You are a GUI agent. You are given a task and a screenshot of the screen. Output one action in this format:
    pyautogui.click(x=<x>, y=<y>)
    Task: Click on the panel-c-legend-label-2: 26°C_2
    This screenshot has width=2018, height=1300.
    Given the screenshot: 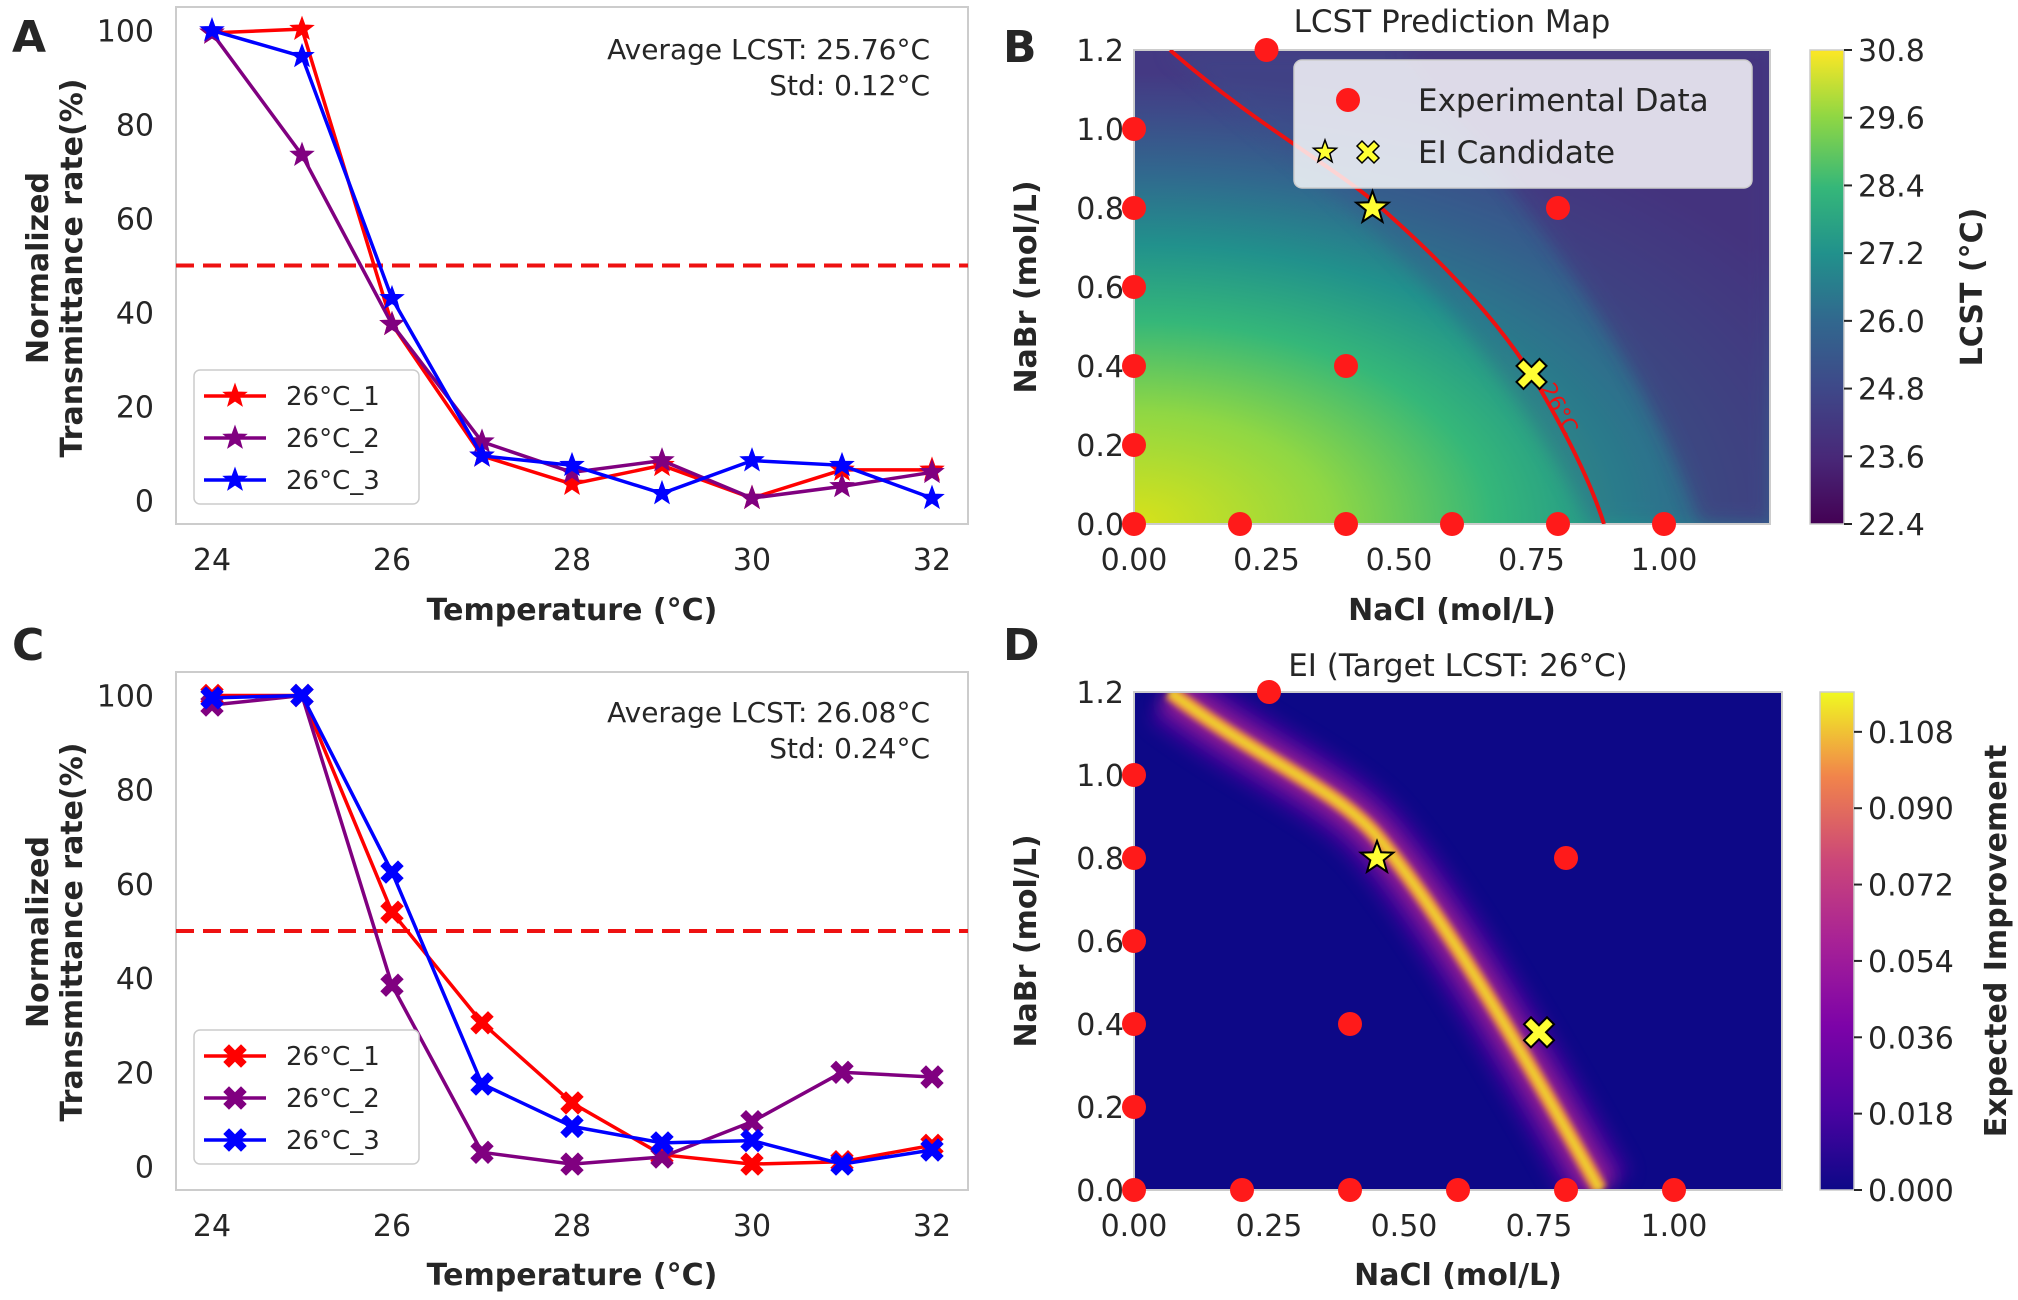 What is the action you would take?
    pyautogui.click(x=333, y=1099)
    